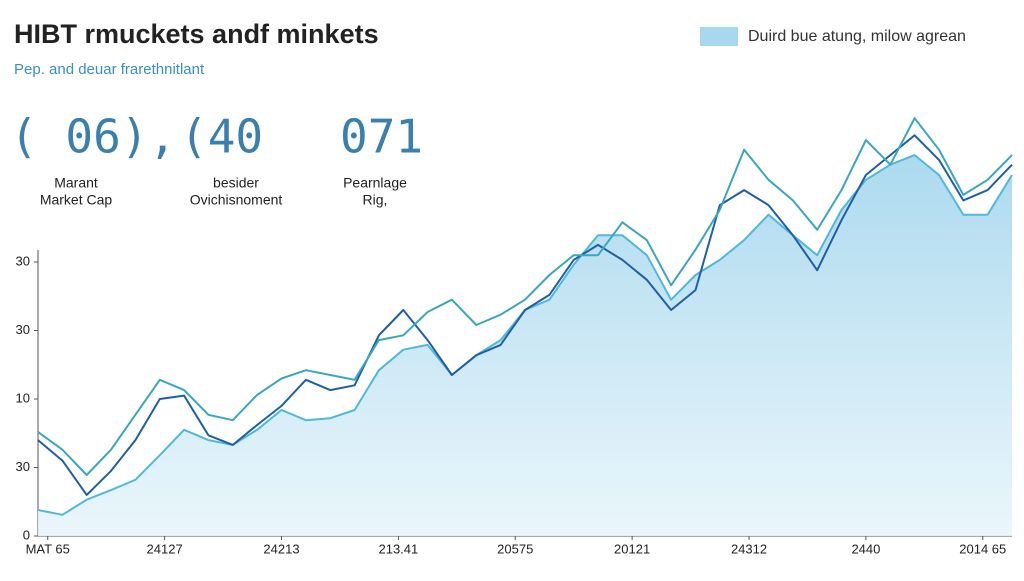  I want to click on kpi-label: Ovichisnoment, so click(236, 200).